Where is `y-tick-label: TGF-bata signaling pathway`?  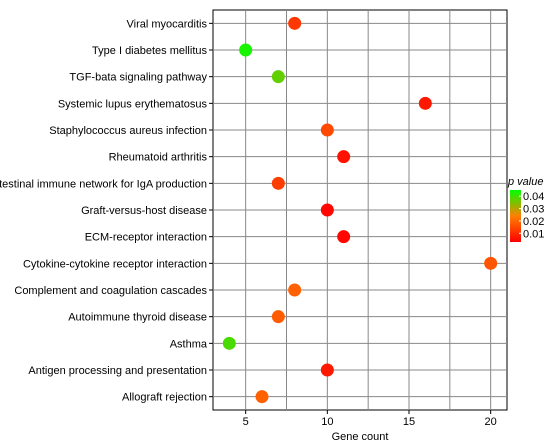 y-tick-label: TGF-bata signaling pathway is located at coordinates (138, 78).